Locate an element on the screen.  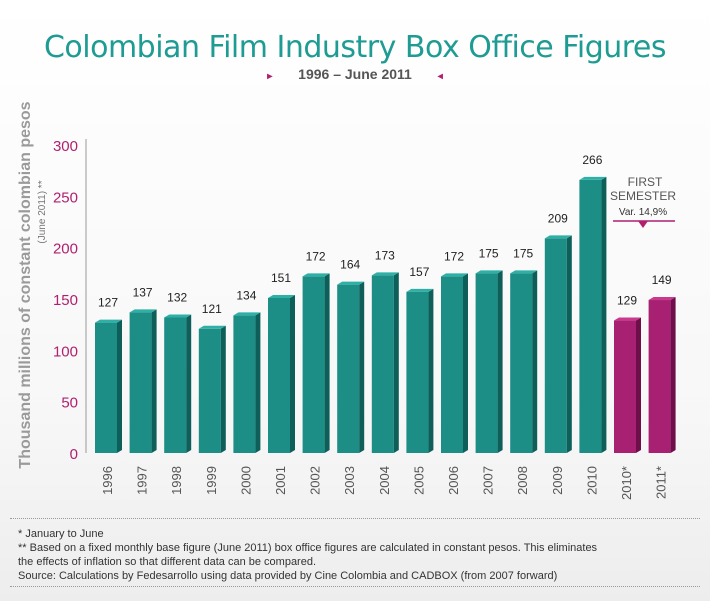
x-tick-label: 2008 is located at coordinates (522, 480).